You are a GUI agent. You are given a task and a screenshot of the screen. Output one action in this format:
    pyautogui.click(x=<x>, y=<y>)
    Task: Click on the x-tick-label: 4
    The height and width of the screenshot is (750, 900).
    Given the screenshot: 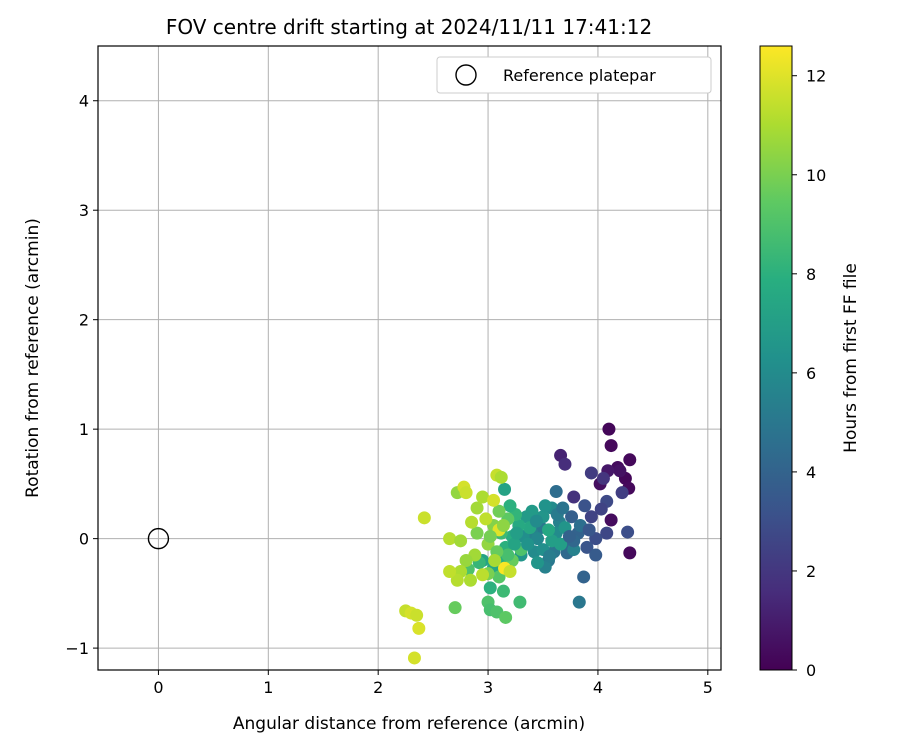 What is the action you would take?
    pyautogui.click(x=598, y=687)
    